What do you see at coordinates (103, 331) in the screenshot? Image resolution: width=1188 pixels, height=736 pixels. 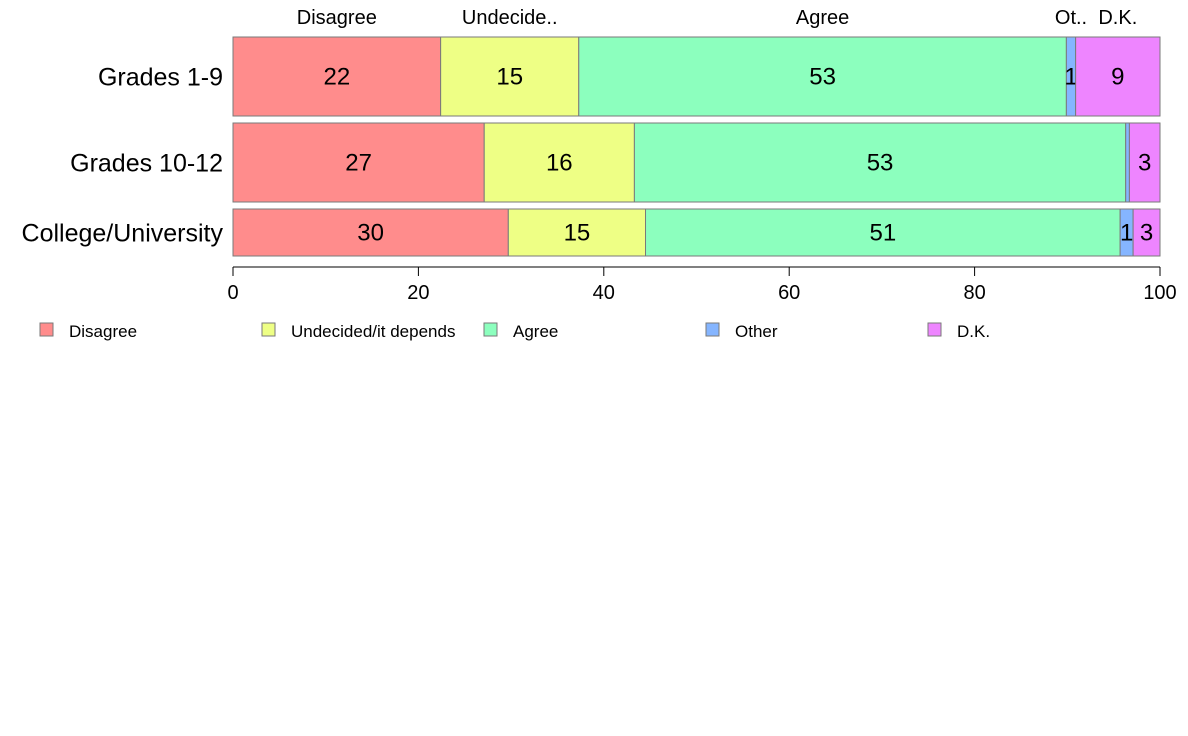 I see `legend-label: Disagree` at bounding box center [103, 331].